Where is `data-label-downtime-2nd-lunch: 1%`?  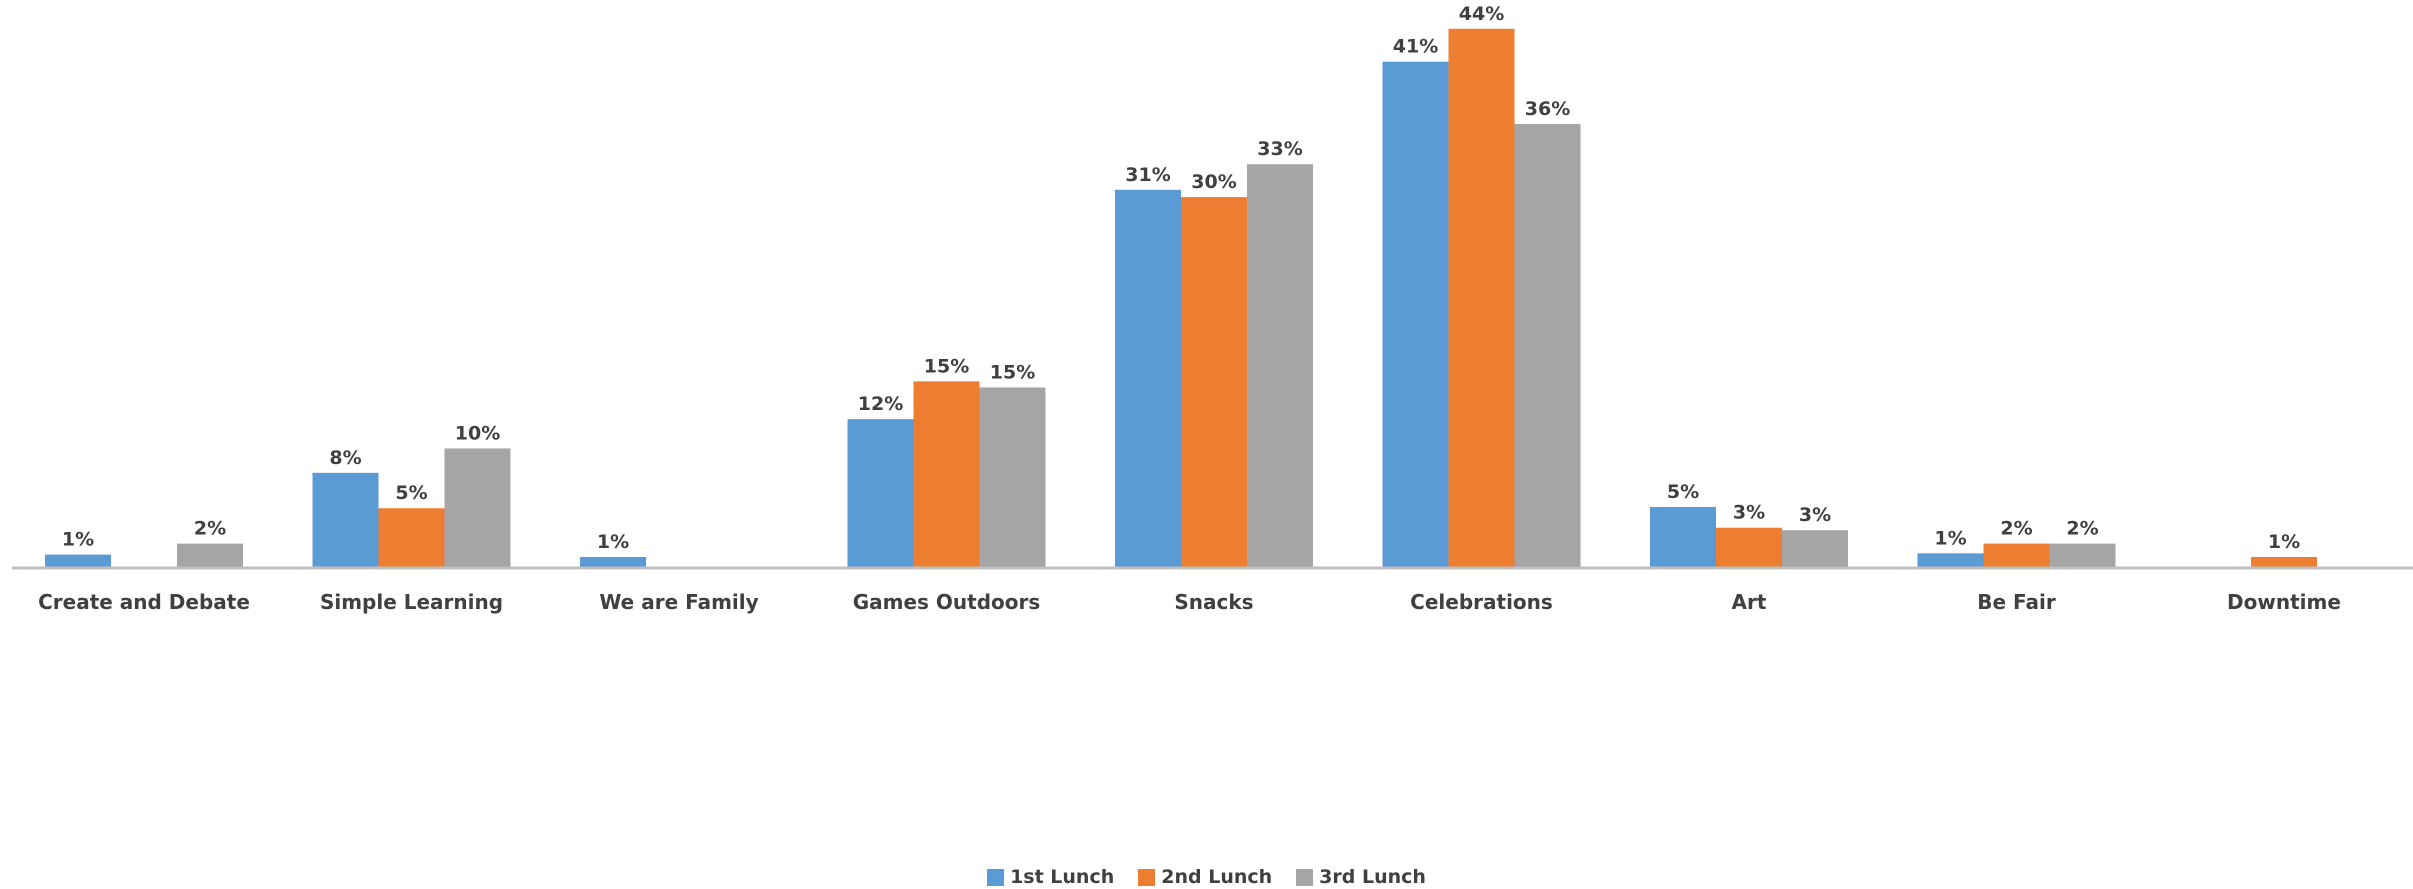
data-label-downtime-2nd-lunch: 1% is located at coordinates (2284, 542).